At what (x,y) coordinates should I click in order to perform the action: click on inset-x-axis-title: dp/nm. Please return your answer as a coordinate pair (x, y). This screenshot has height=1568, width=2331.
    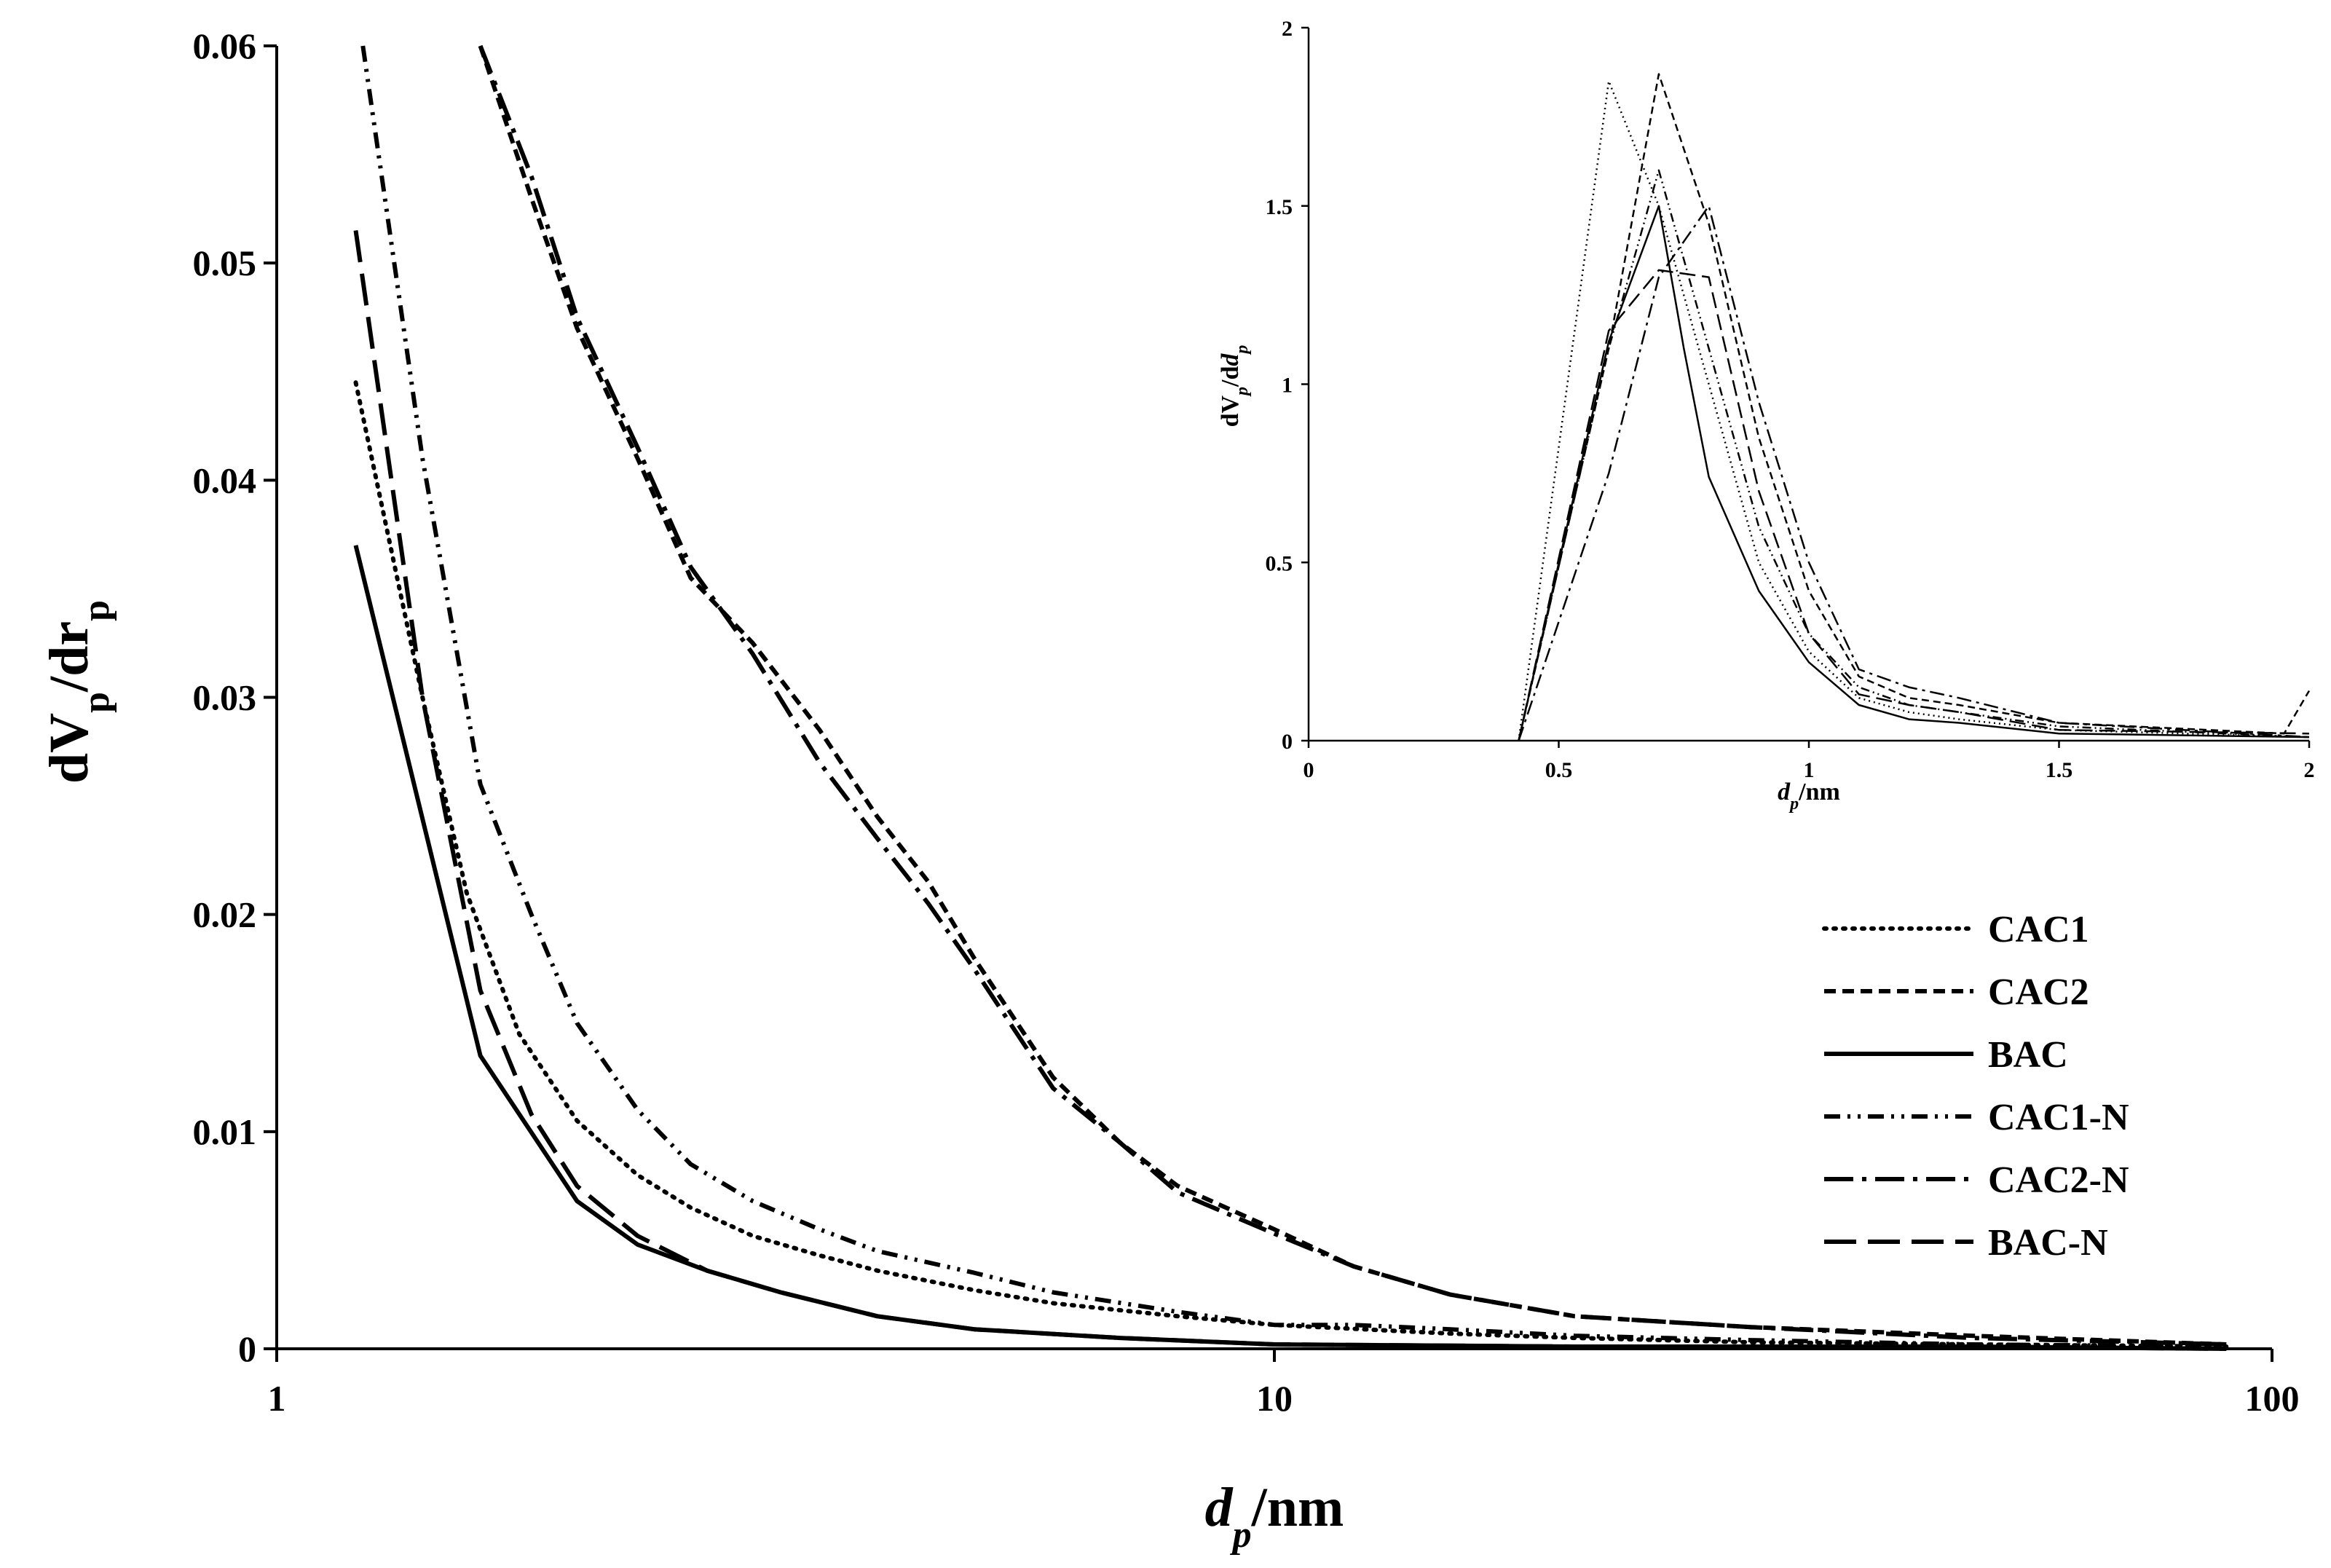
    Looking at the image, I should click on (1809, 796).